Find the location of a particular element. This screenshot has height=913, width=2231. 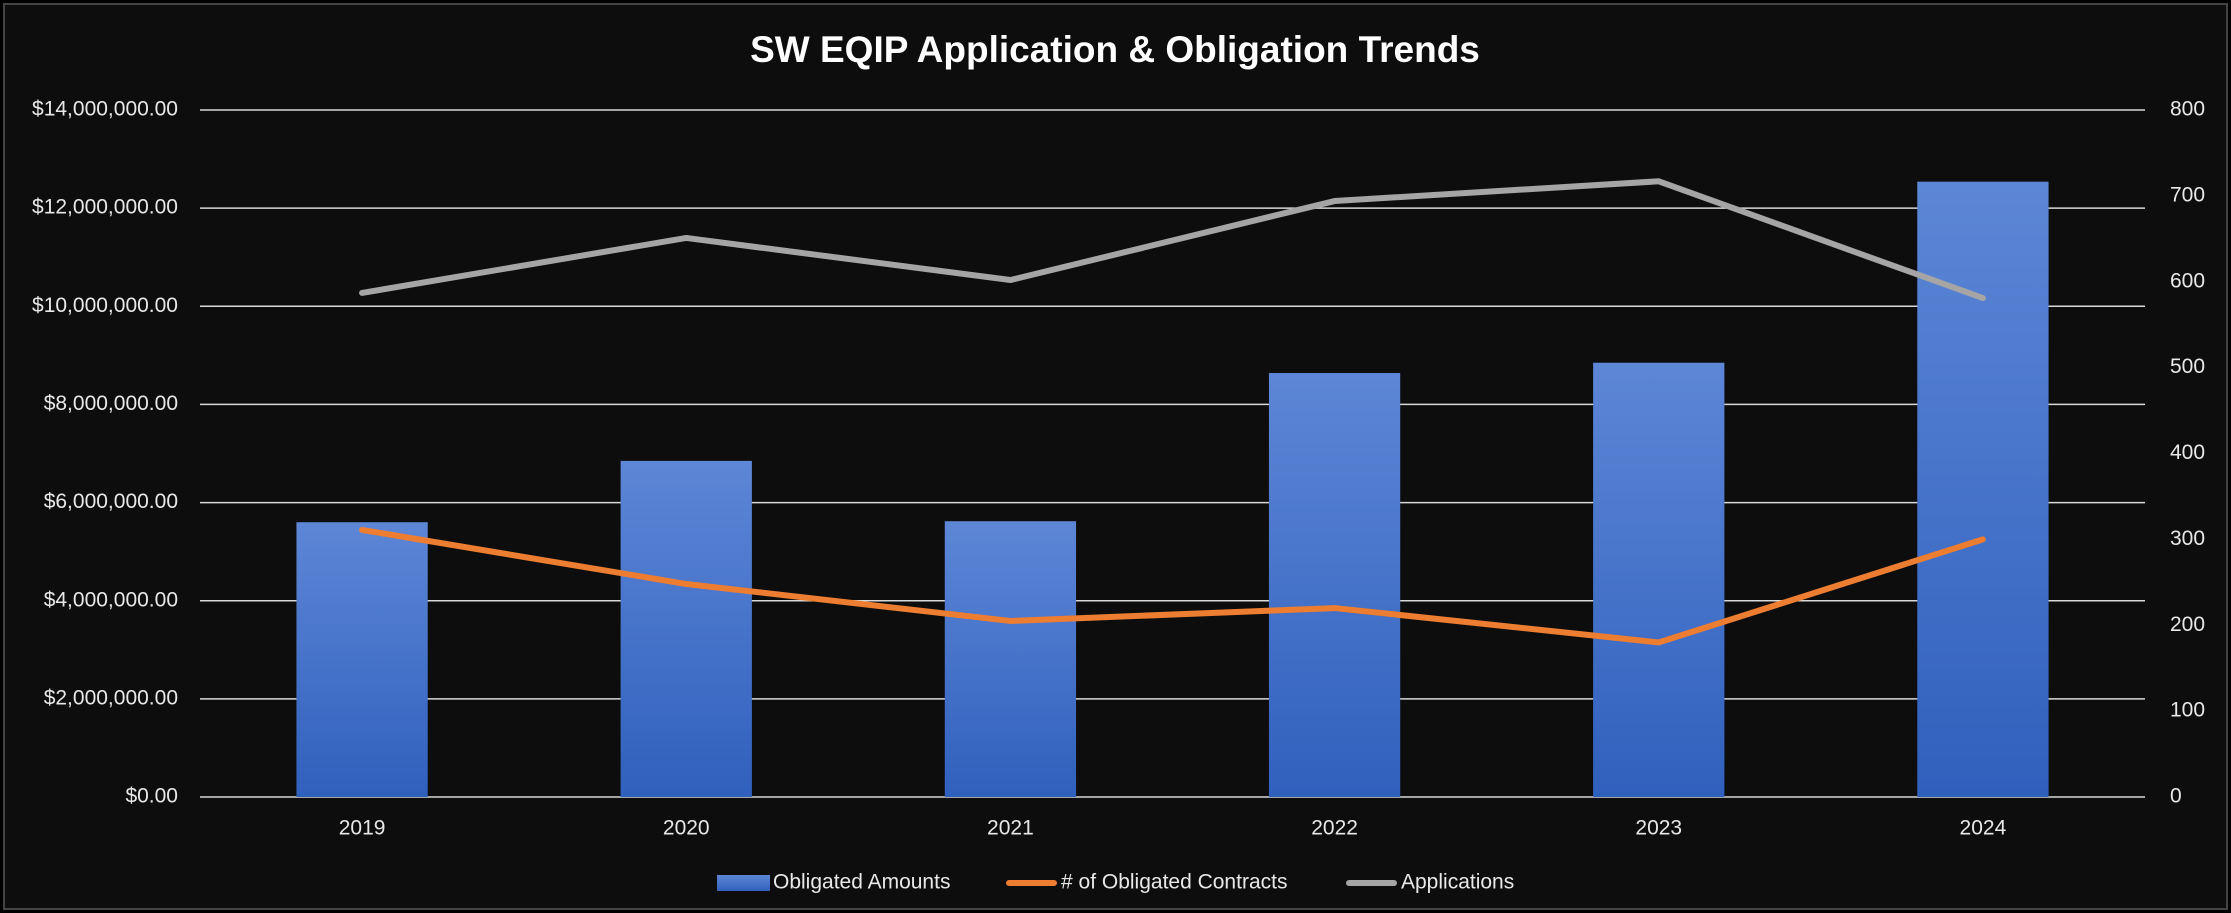

y2-tick-label: 100 is located at coordinates (2187, 710).